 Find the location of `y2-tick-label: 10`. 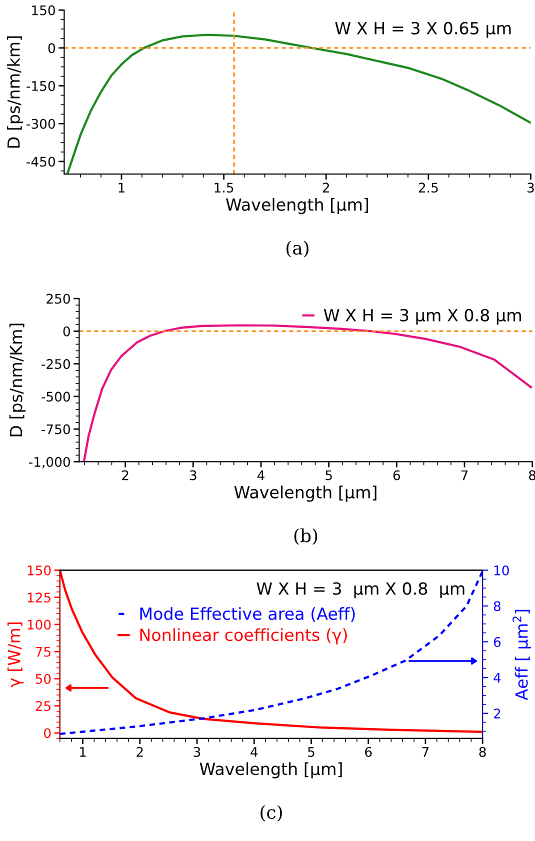

y2-tick-label: 10 is located at coordinates (501, 570).